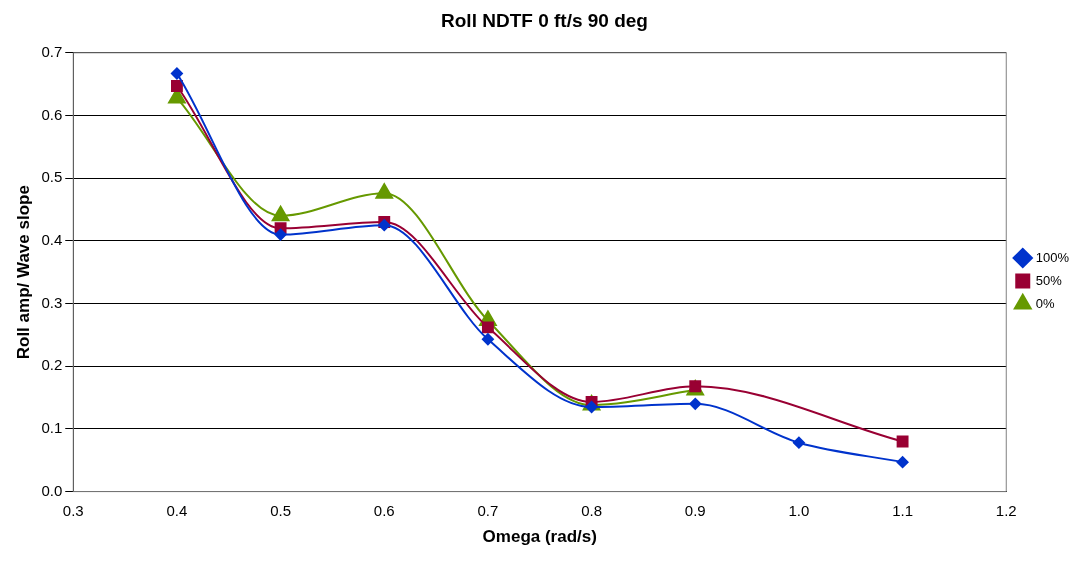 The height and width of the screenshot is (562, 1089). Describe the element at coordinates (903, 510) in the screenshot. I see `x-tick-label: 1.1` at that location.